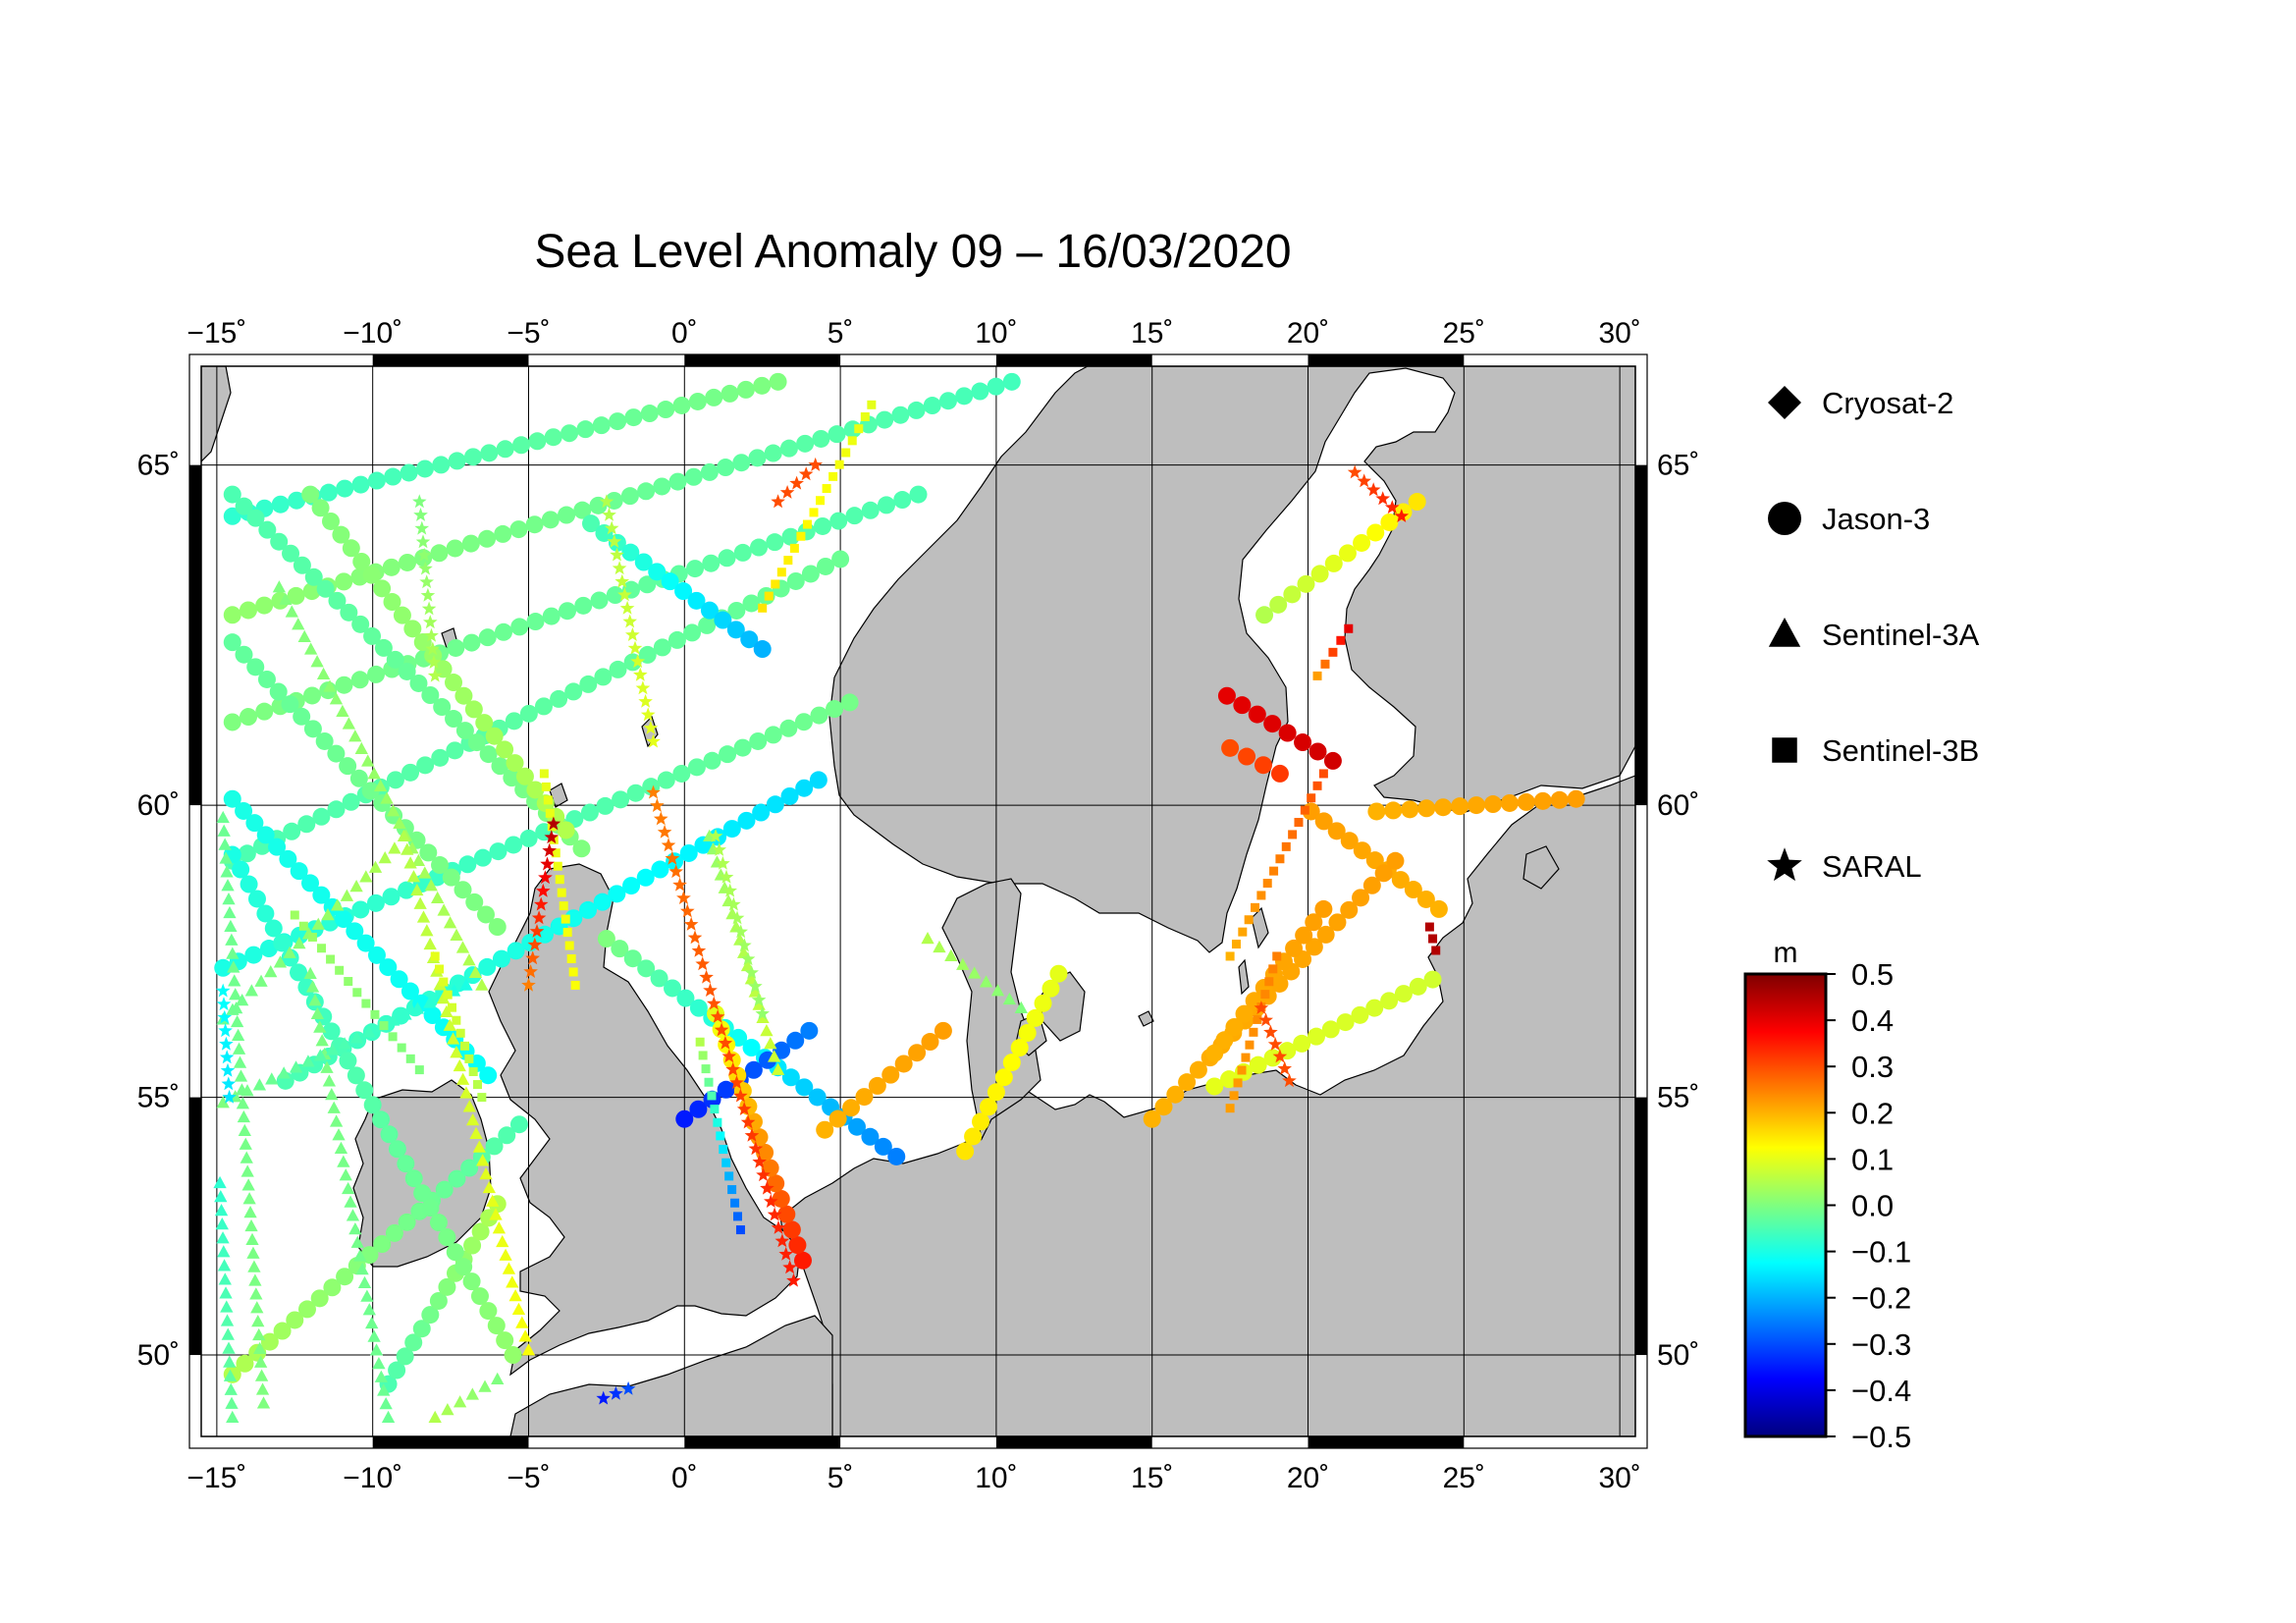  I want to click on track-sentinel-3b, so click(1276, 865).